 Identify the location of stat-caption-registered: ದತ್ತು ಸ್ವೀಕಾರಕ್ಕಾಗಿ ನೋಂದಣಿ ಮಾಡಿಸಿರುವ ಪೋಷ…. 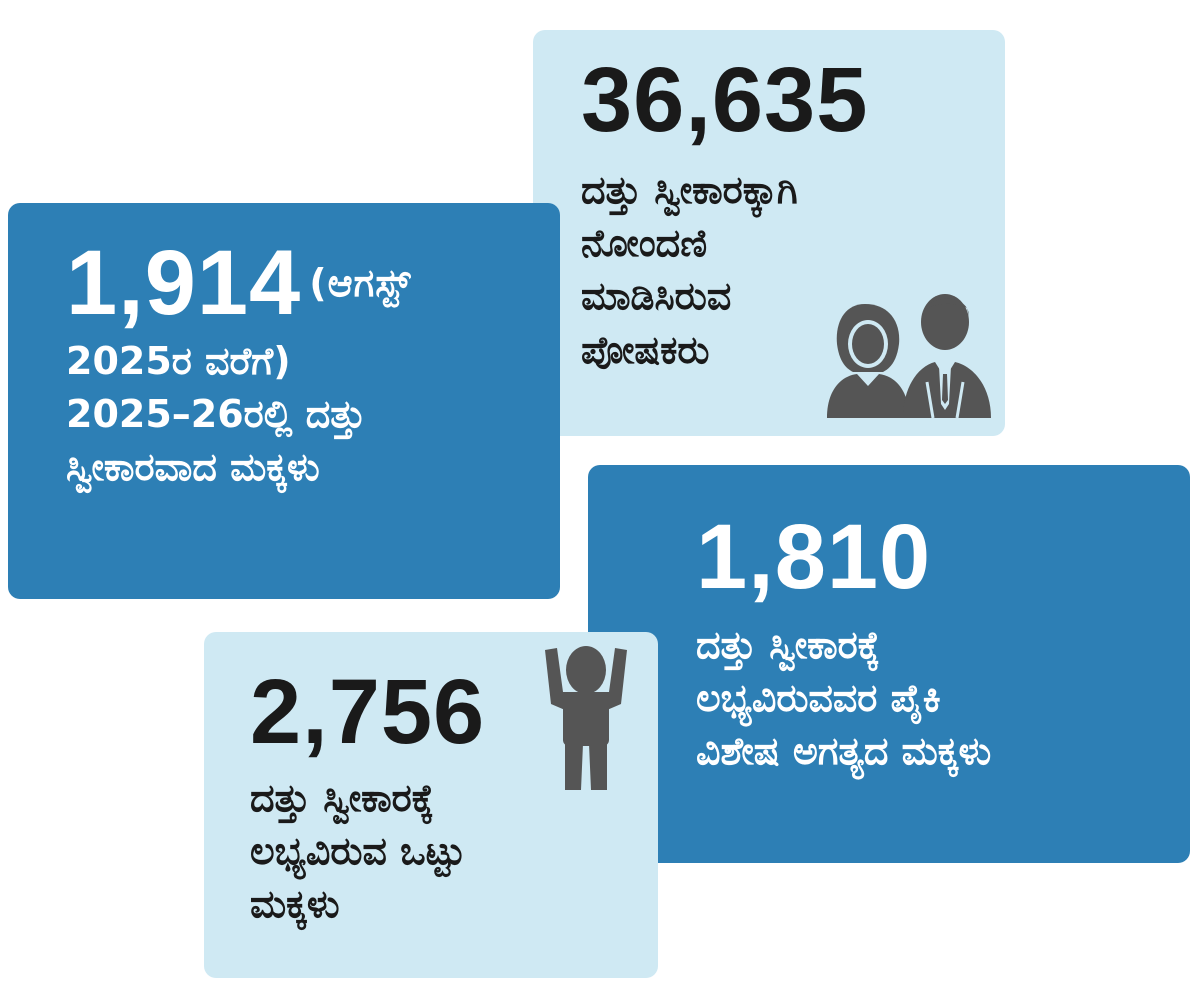
(793, 270).